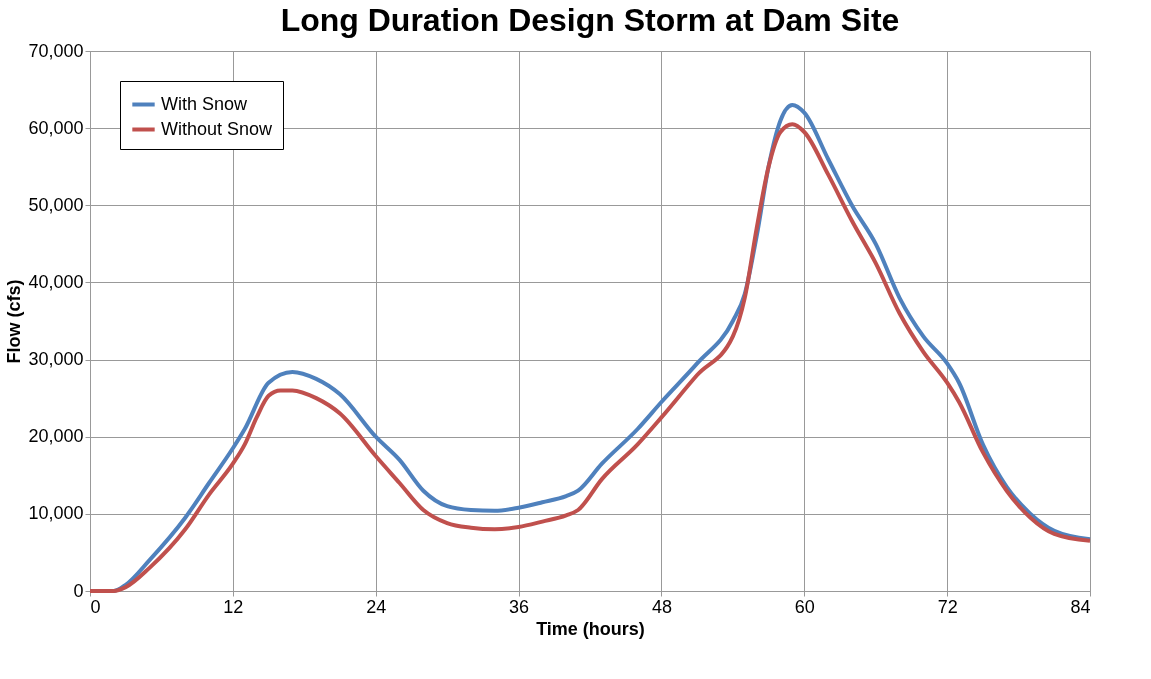 This screenshot has height=679, width=1151. Describe the element at coordinates (56, 513) in the screenshot. I see `y-tick-label: 10,000` at that location.